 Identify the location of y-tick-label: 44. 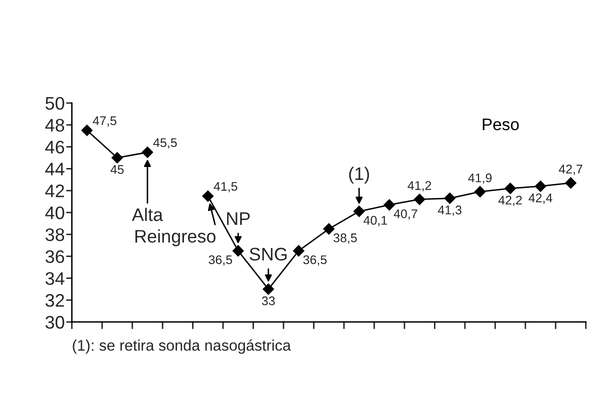
(54, 169).